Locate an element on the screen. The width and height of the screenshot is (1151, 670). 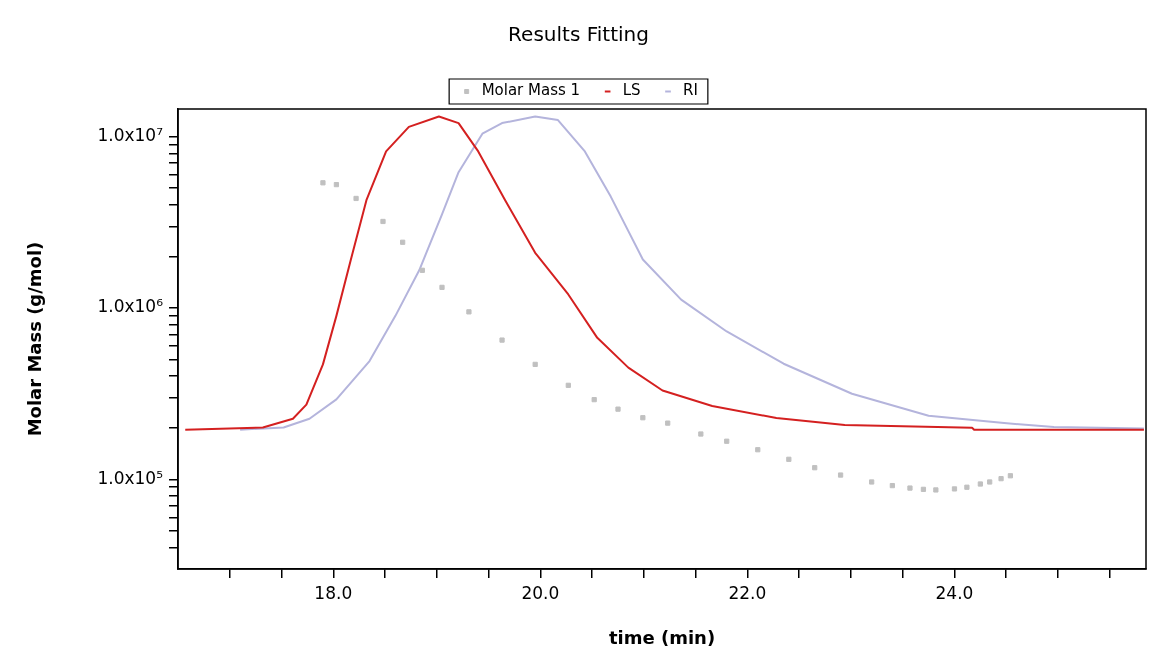
chart-title: Results Fitting is located at coordinates (578, 34).